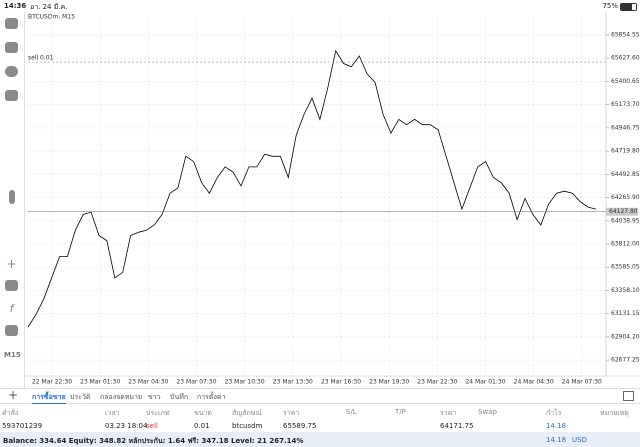 This screenshot has width=640, height=447. What do you see at coordinates (625, 197) in the screenshot?
I see `y-tick-label: 64265.90` at bounding box center [625, 197].